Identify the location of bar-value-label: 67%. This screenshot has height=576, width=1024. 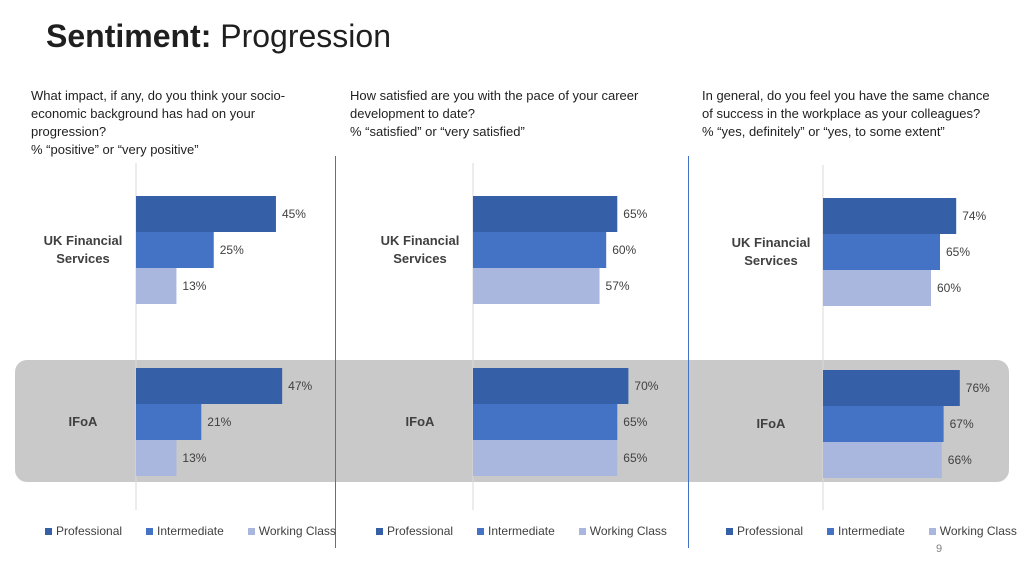
(962, 424).